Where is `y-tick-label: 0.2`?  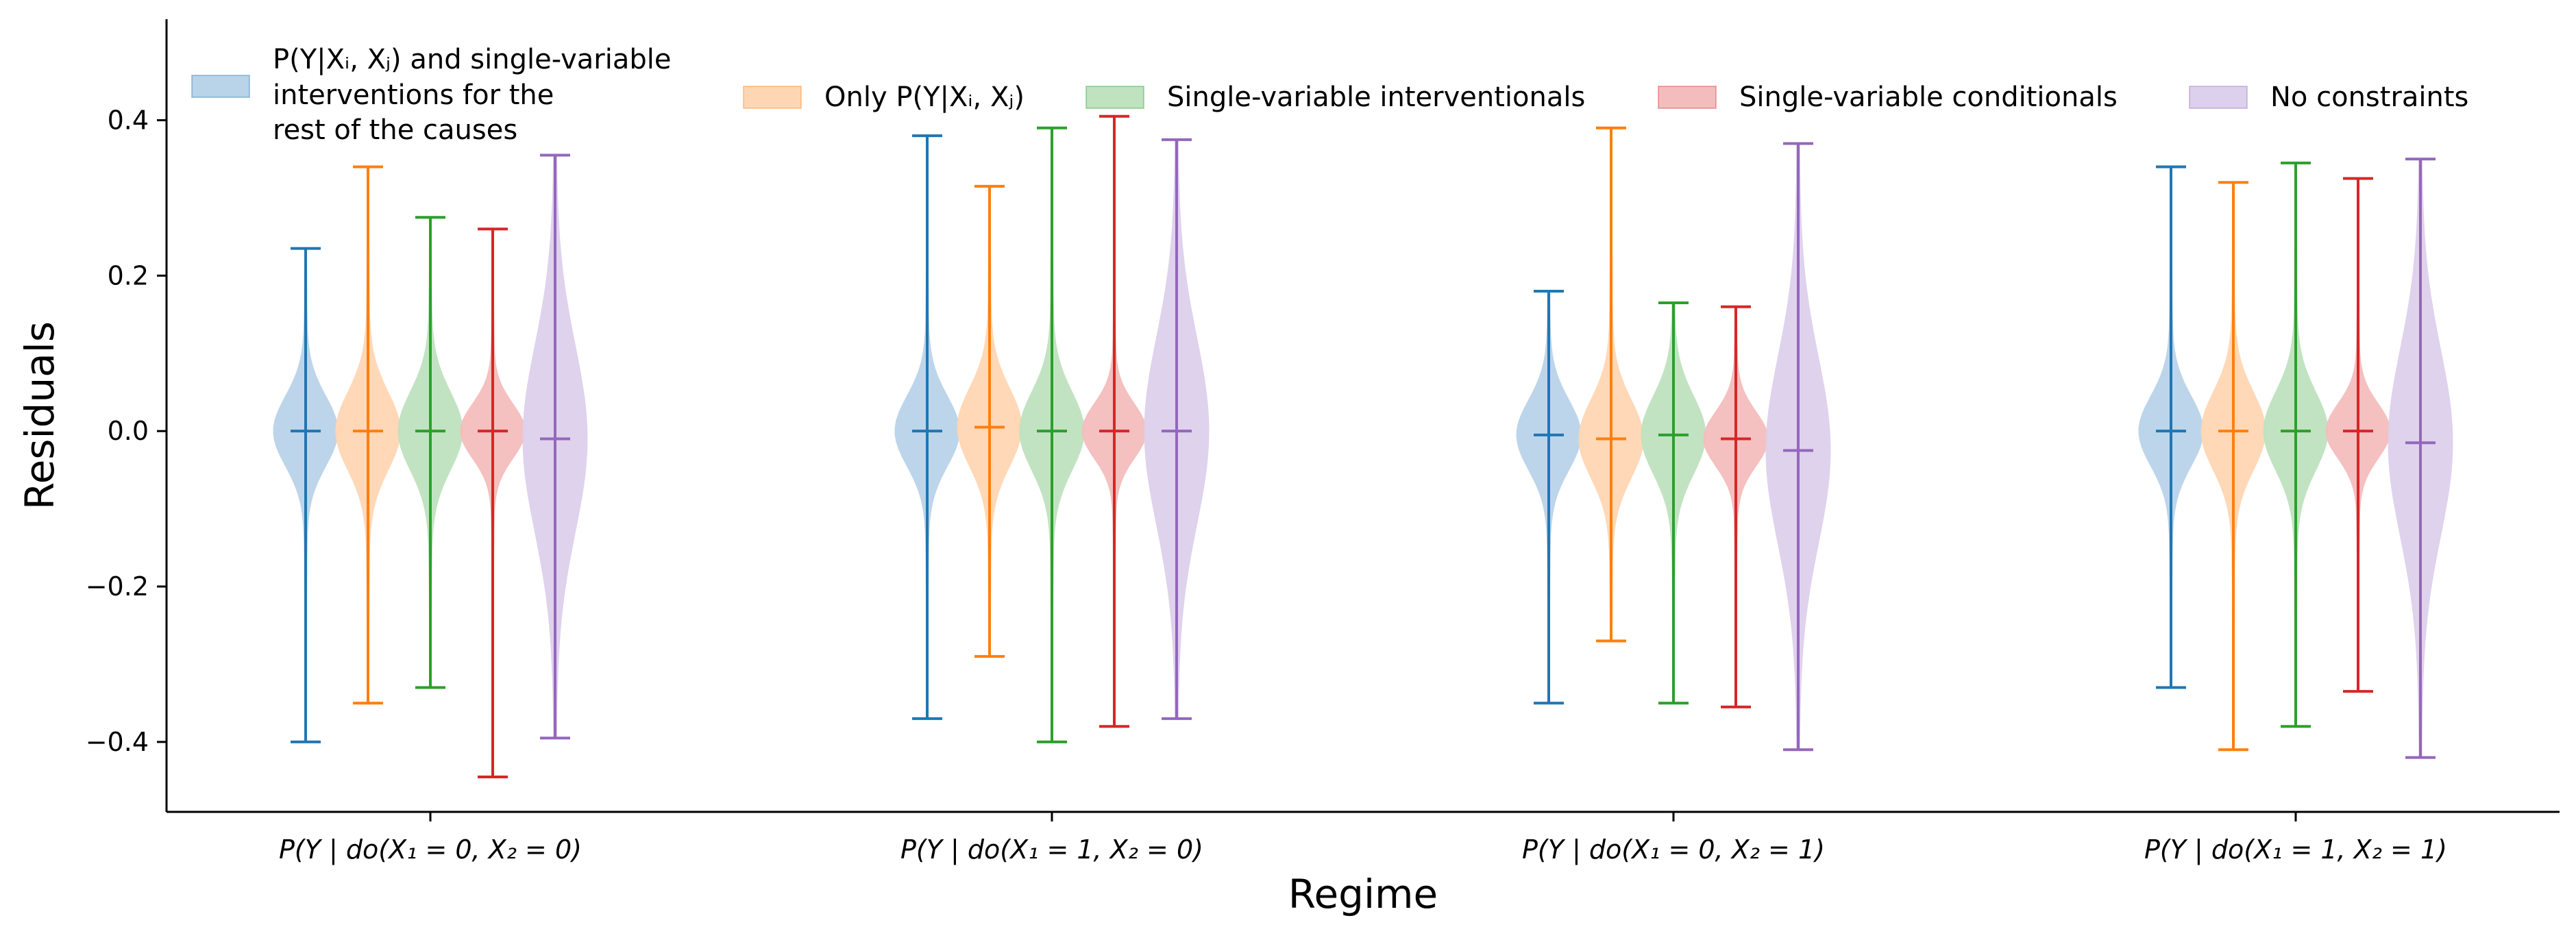 y-tick-label: 0.2 is located at coordinates (129, 275).